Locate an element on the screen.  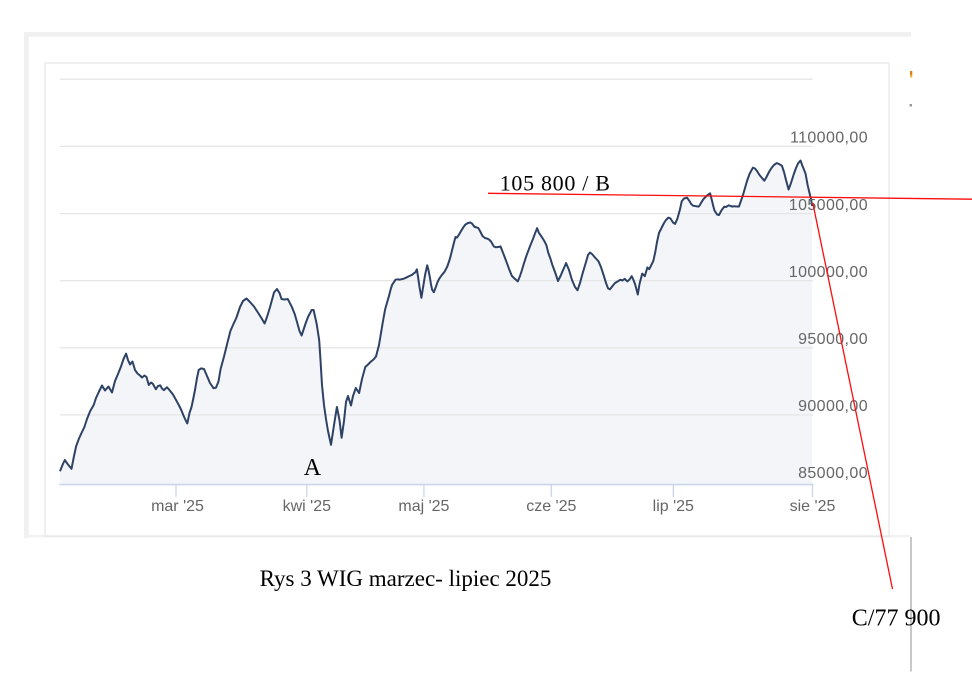
svg-text: C/77 900 is located at coordinates (896, 619).